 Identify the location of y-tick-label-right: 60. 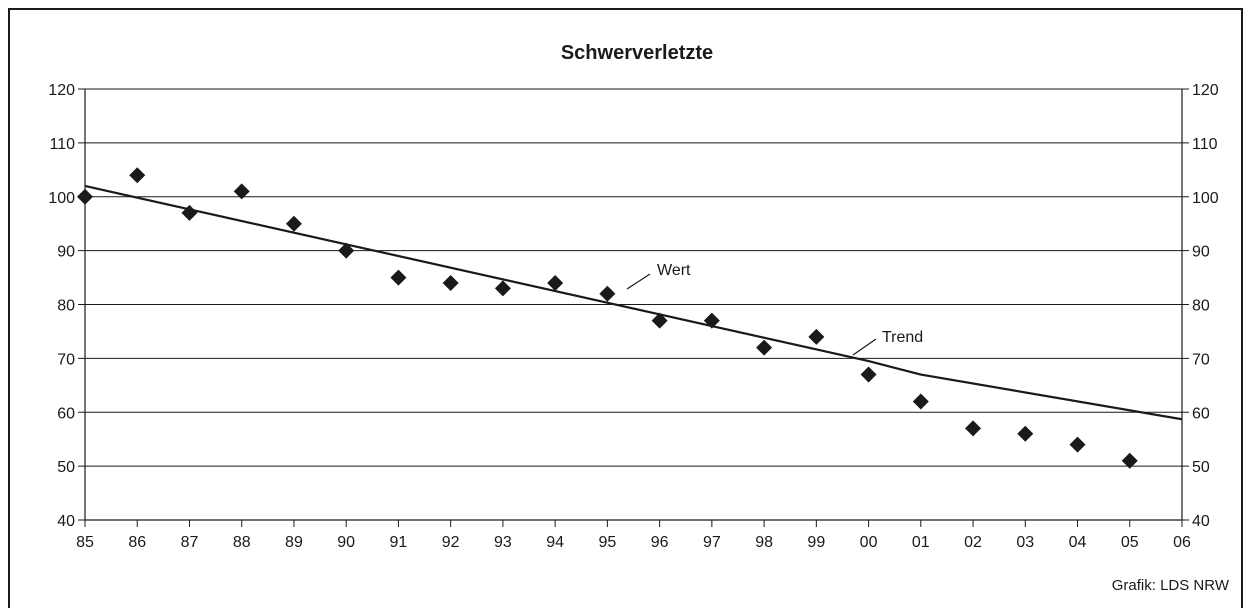
(1201, 413).